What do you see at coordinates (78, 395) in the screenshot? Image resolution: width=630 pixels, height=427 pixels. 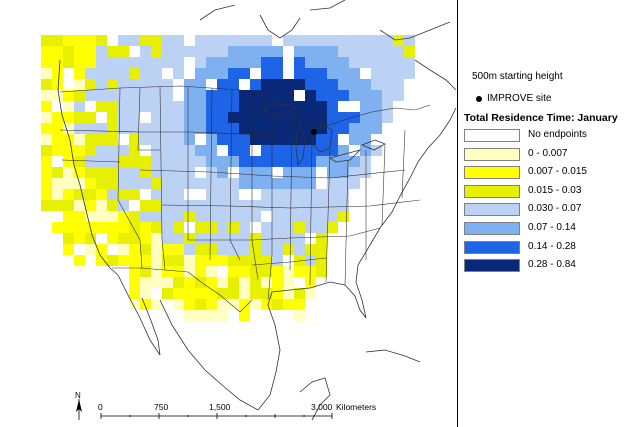 I see `north-arrow-label: N` at bounding box center [78, 395].